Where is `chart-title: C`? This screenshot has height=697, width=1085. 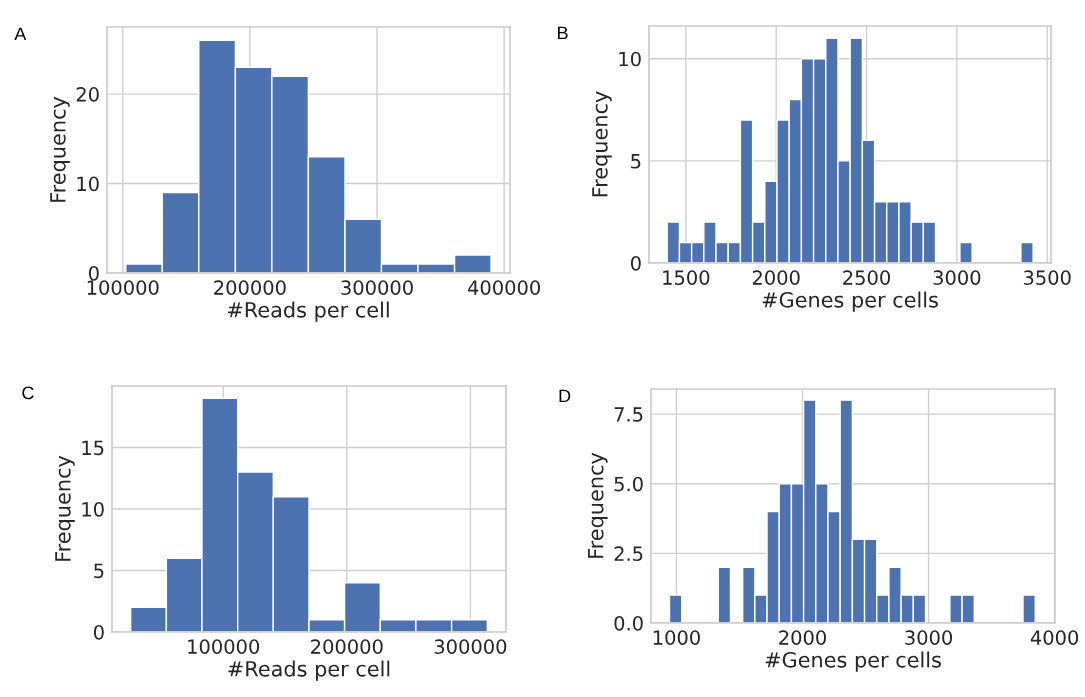 chart-title: C is located at coordinates (28, 393).